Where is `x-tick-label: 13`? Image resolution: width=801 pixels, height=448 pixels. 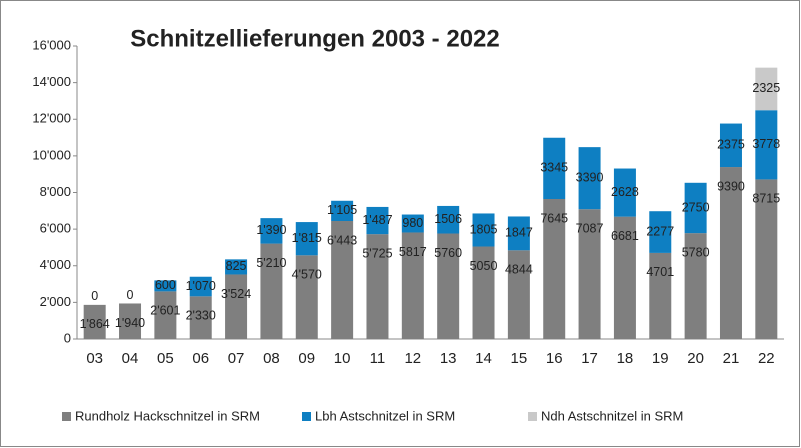 x-tick-label: 13 is located at coordinates (448, 358).